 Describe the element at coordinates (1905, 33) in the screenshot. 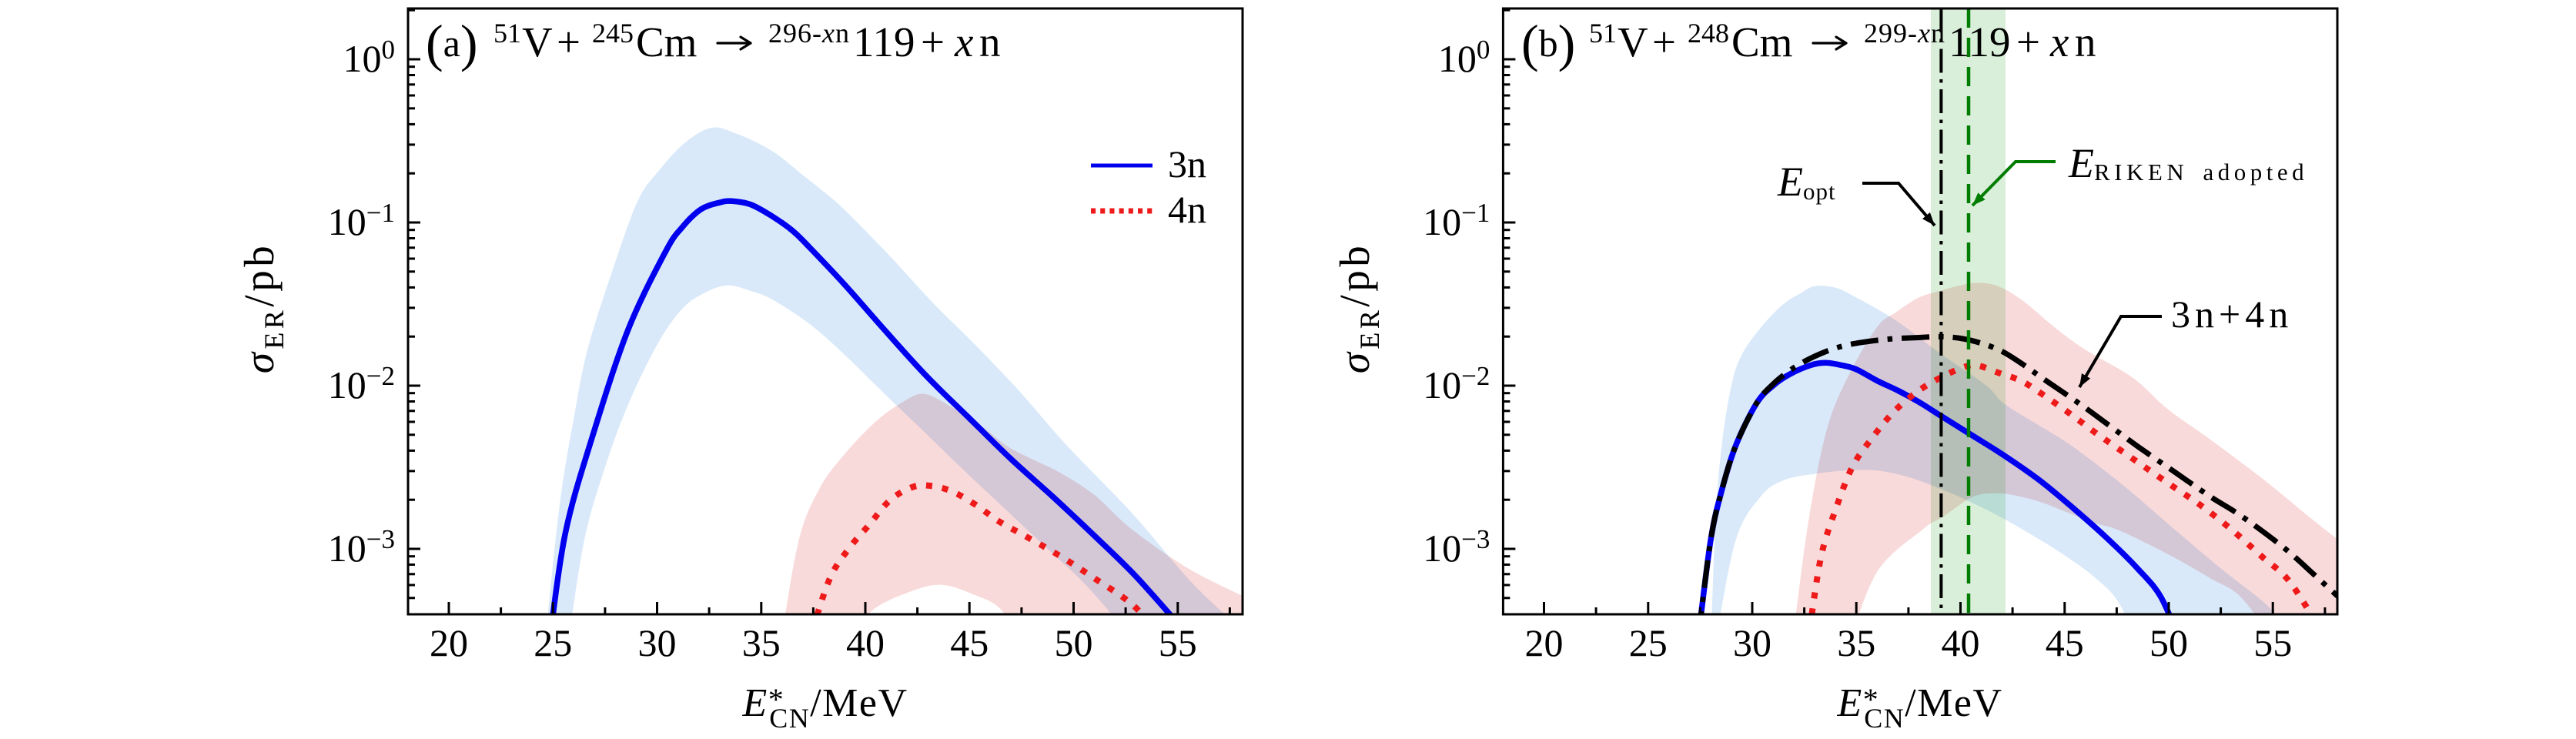

I see `svg-text: 299-xn` at that location.